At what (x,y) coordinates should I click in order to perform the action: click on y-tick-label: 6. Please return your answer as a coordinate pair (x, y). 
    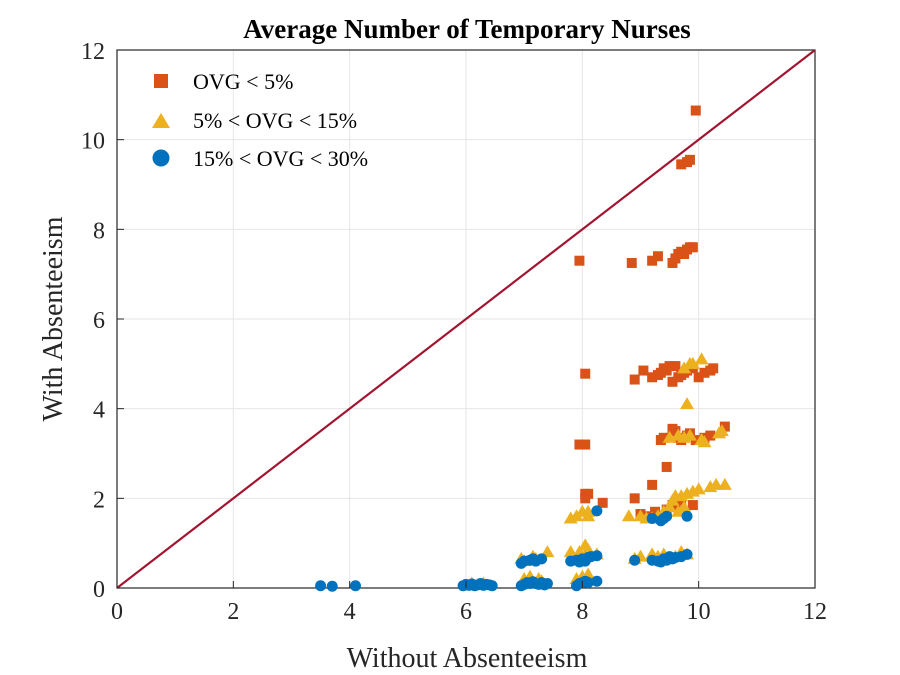
    Looking at the image, I should click on (99, 321).